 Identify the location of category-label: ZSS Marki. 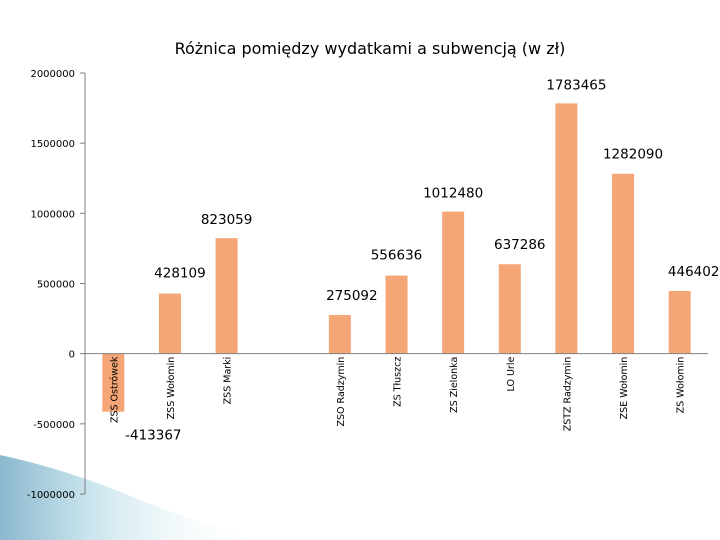
(228, 381).